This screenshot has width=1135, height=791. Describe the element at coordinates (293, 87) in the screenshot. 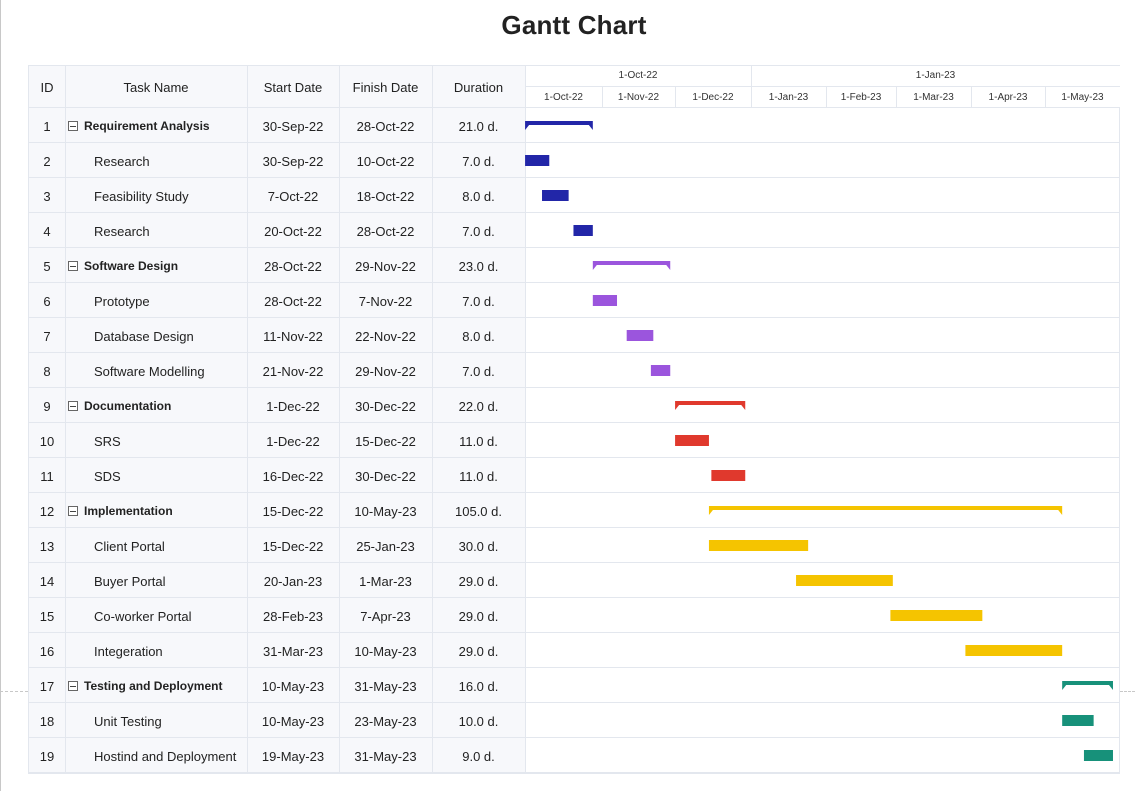

I see `col-header-start-date: Start Date` at that location.